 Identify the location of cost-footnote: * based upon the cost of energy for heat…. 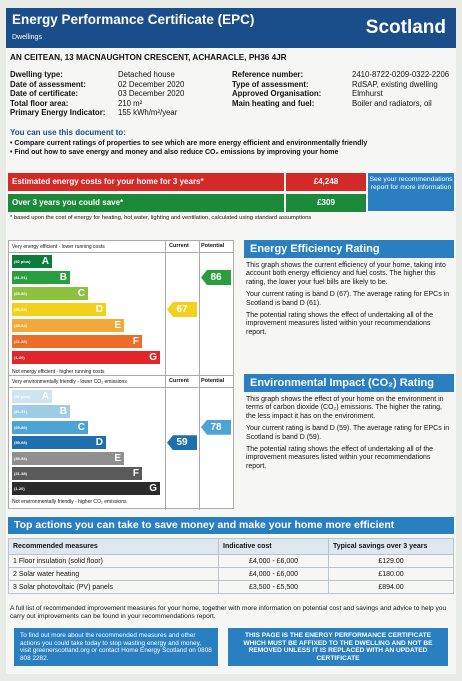
(161, 218).